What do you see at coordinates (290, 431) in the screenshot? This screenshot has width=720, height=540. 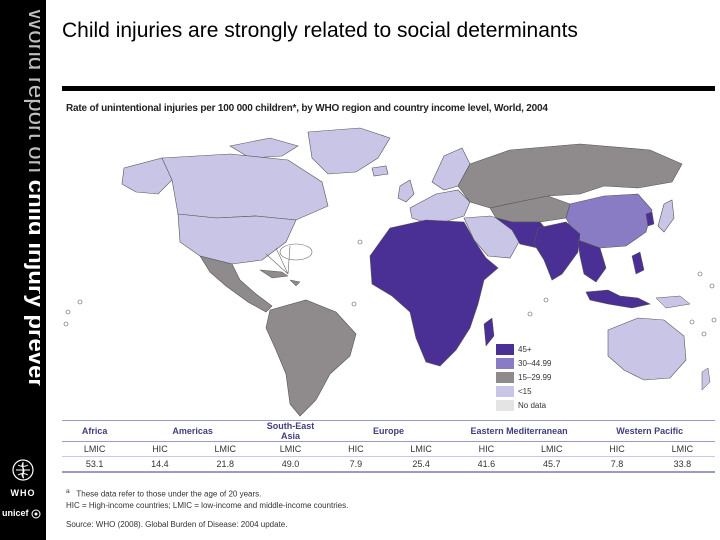 I see `region-header: South-East Asia` at bounding box center [290, 431].